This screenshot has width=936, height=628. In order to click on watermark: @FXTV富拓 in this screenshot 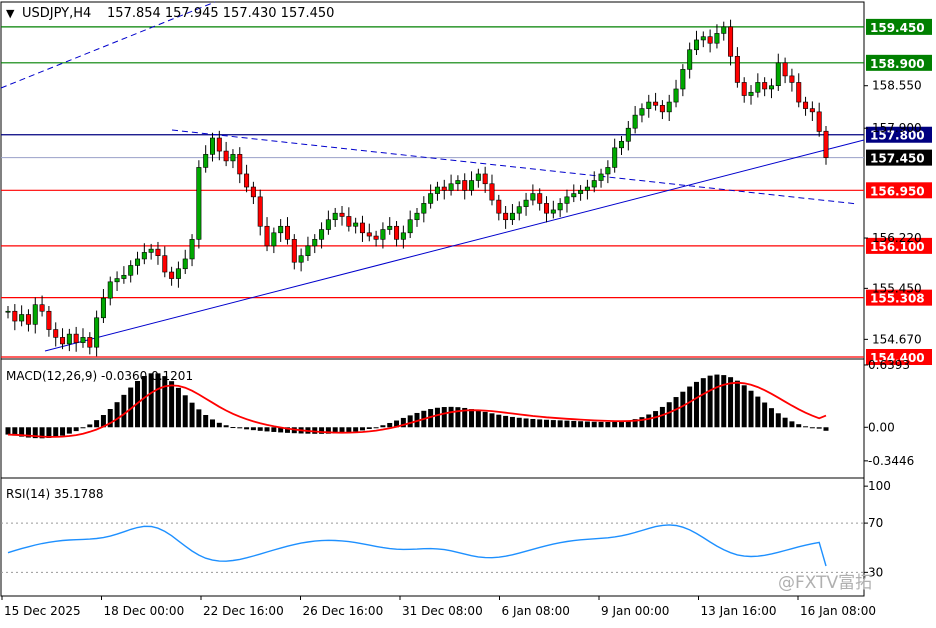, I will do `click(825, 583)`.